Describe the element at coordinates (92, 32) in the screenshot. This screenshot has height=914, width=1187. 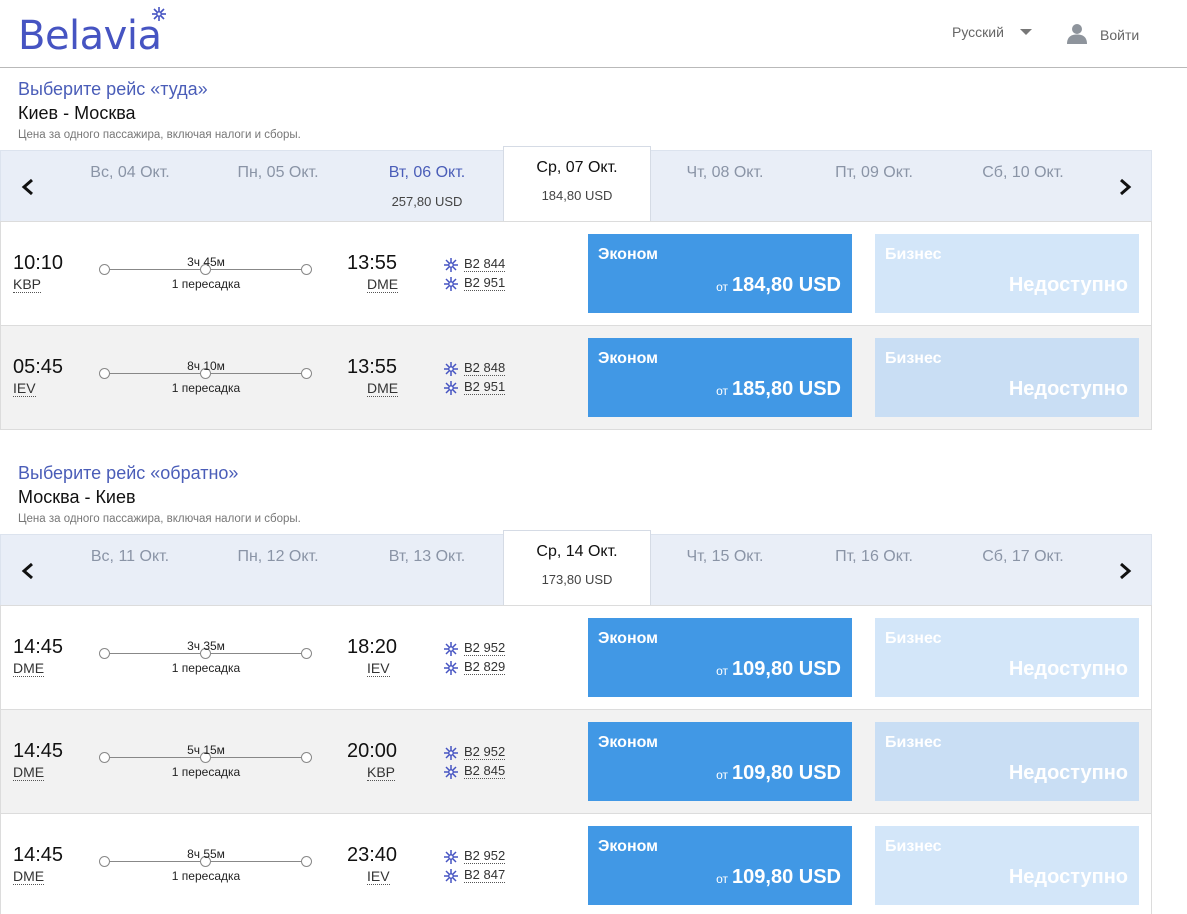
I see `belavia-logo: Belavia` at that location.